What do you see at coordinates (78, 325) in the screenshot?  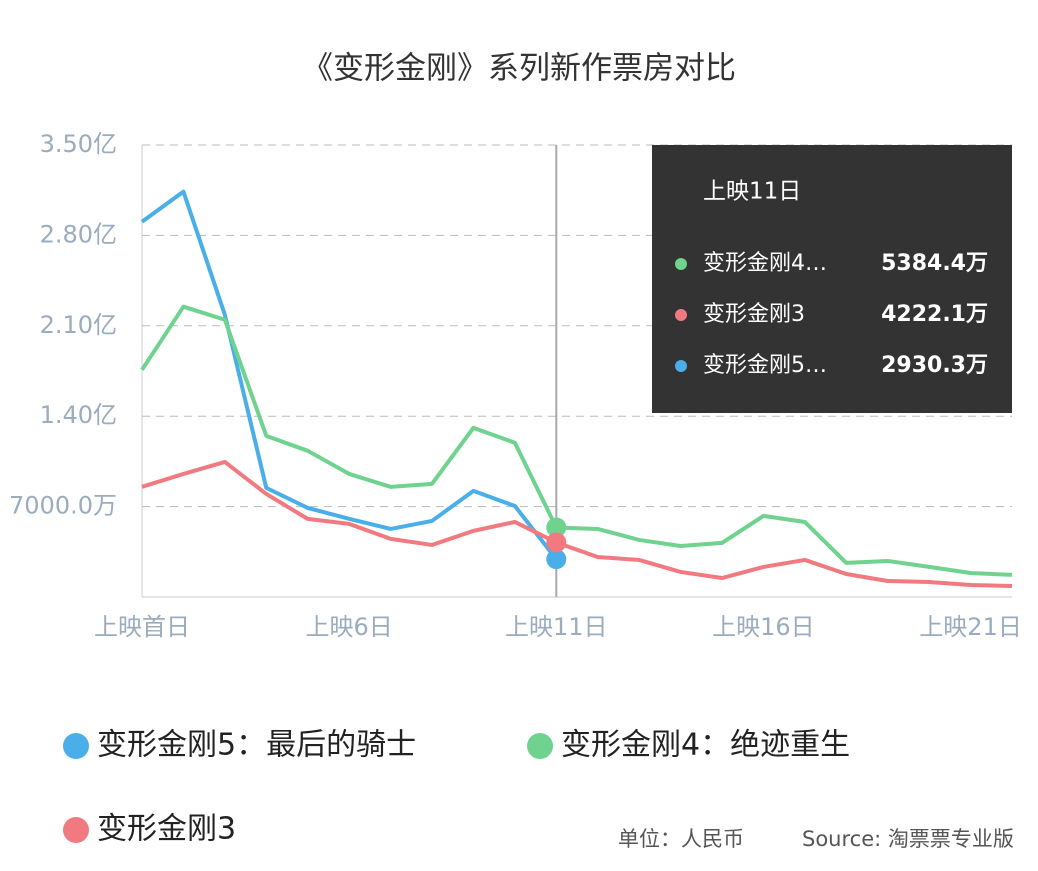 I see `y-tick-label: 2.10亿` at bounding box center [78, 325].